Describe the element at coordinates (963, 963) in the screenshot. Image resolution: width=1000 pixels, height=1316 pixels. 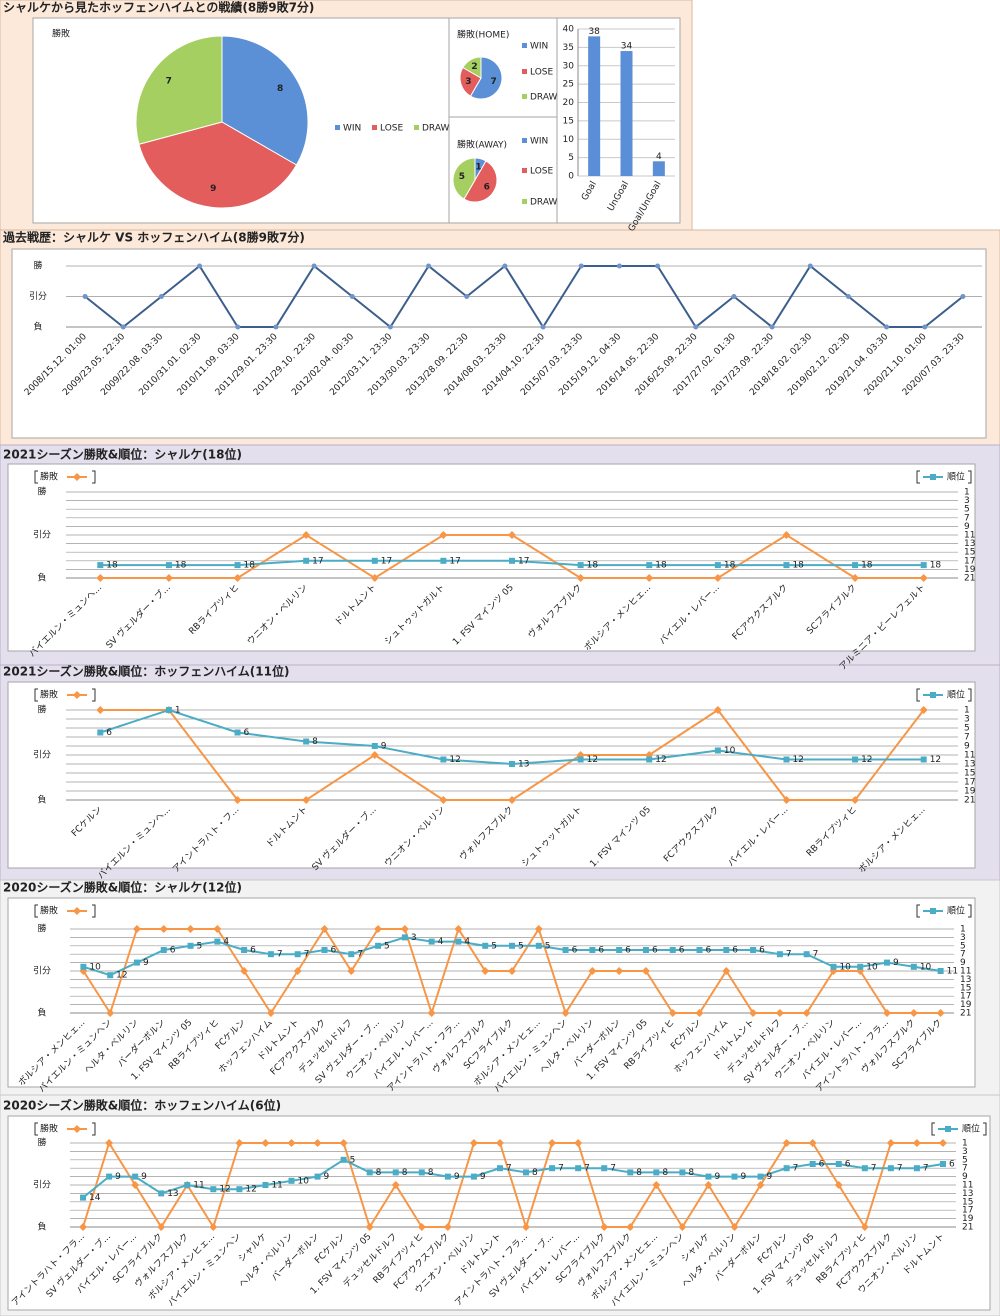
I see `y2-tick-label: 9` at that location.